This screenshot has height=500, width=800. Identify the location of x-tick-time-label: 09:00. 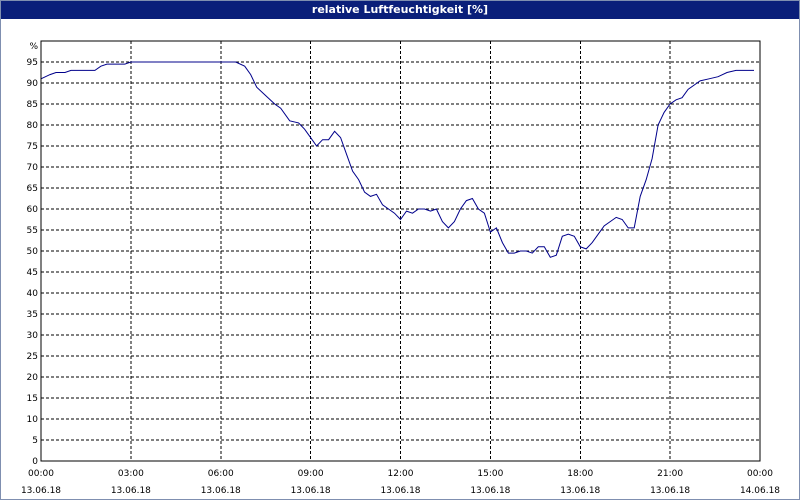
(311, 474).